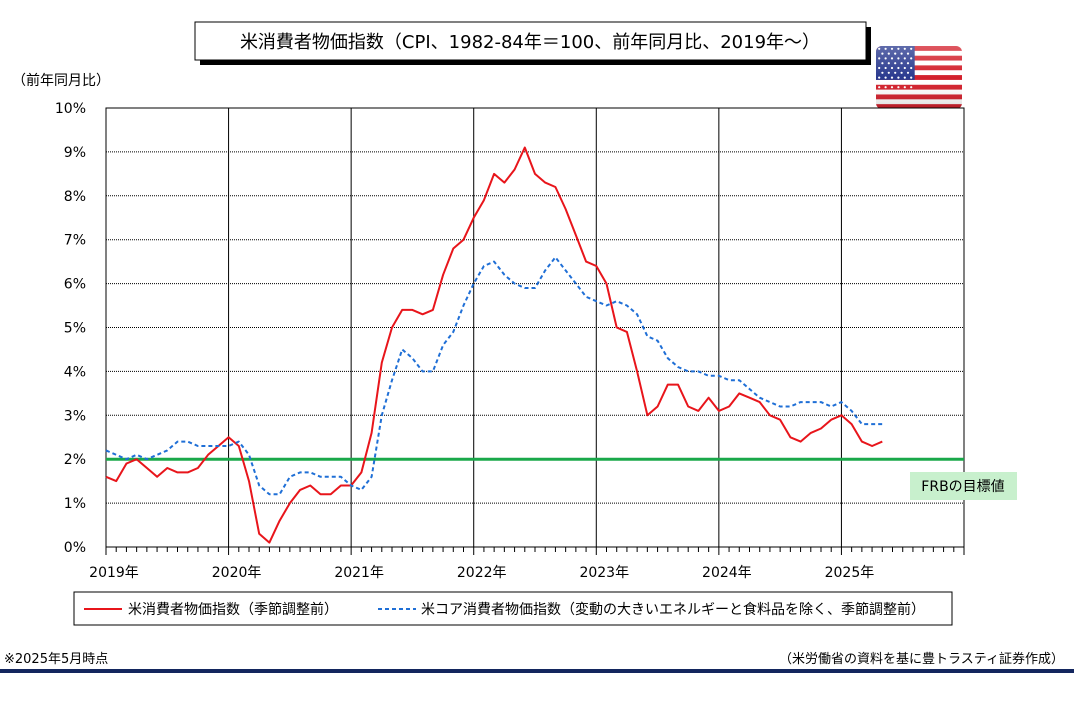  Describe the element at coordinates (75, 416) in the screenshot. I see `y-tick-label: 3%` at that location.